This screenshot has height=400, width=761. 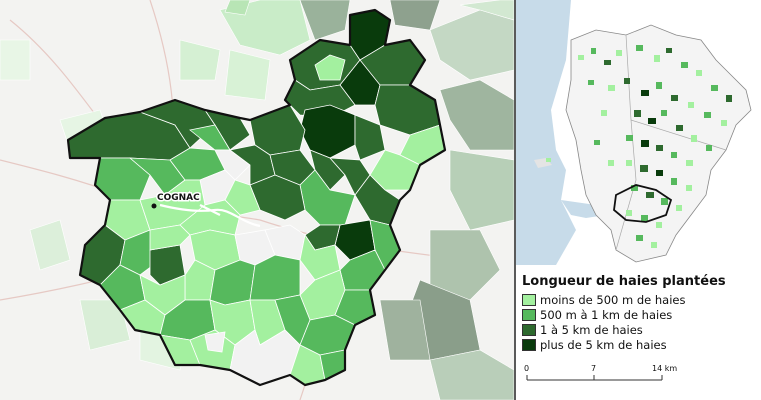 I want to click on city-marker, so click(x=154, y=206).